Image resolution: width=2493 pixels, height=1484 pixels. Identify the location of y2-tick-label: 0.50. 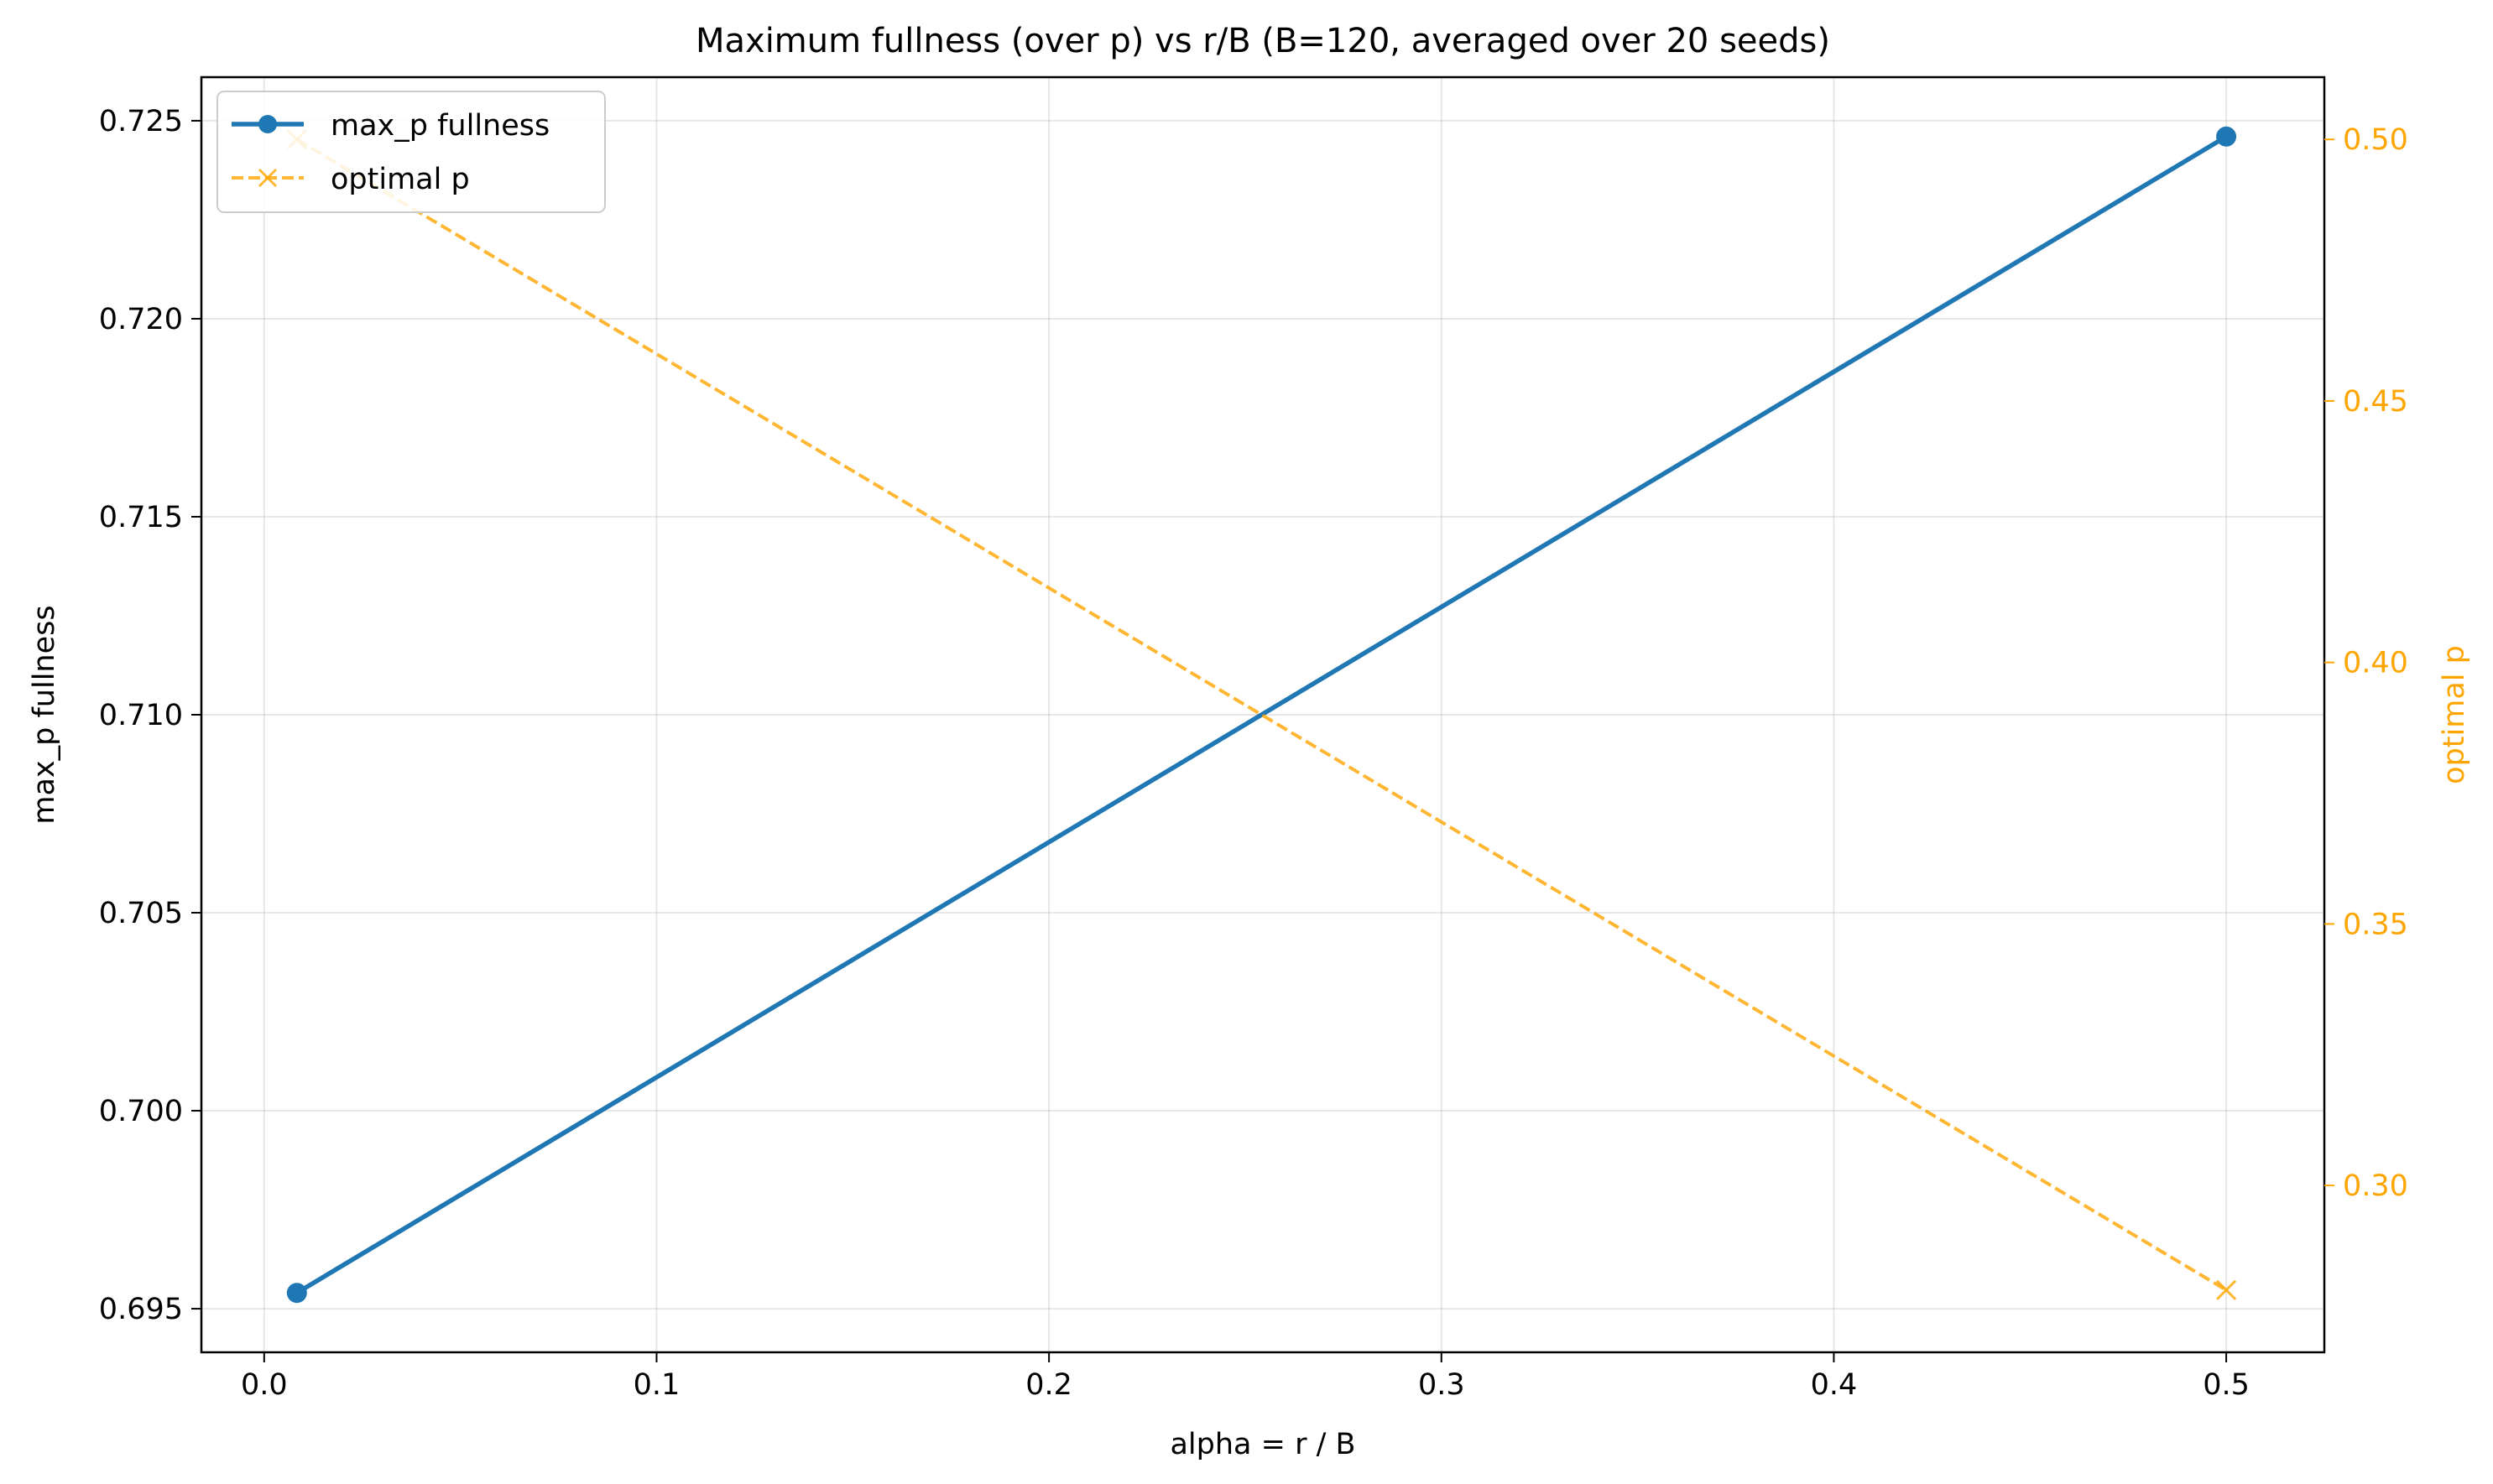
(2375, 140).